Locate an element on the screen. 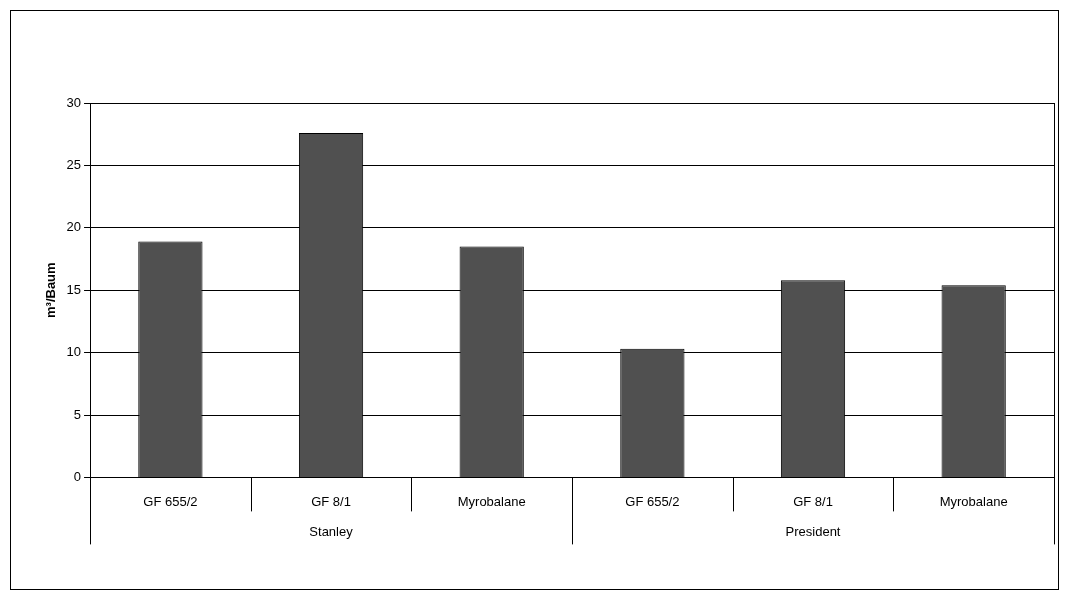 This screenshot has width=1071, height=597. y-tick-label: 25 is located at coordinates (74, 164).